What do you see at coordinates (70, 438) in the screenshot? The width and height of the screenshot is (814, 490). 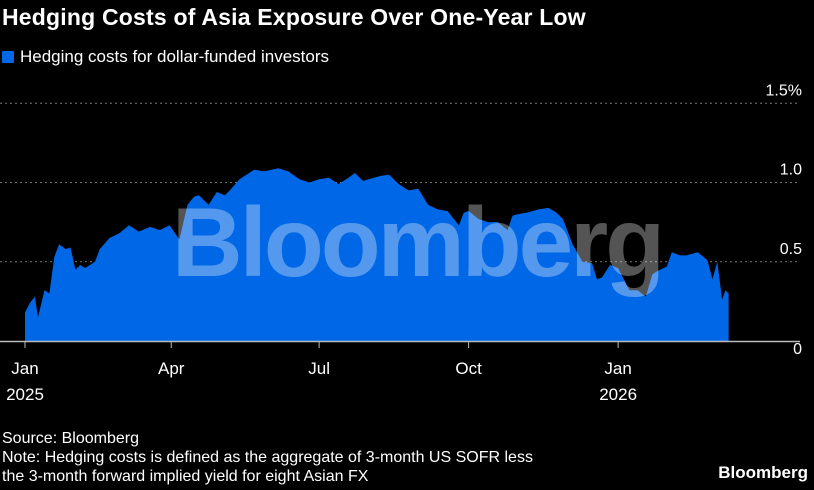 I see `source-text: Source: Bloomberg` at bounding box center [70, 438].